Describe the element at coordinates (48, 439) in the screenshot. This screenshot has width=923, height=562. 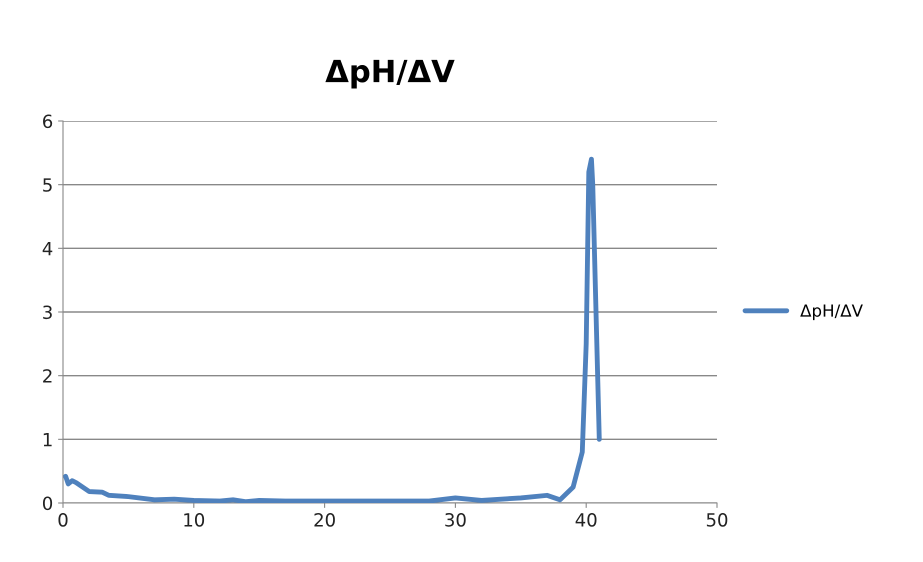
I see `y-tick-label: 1` at that location.